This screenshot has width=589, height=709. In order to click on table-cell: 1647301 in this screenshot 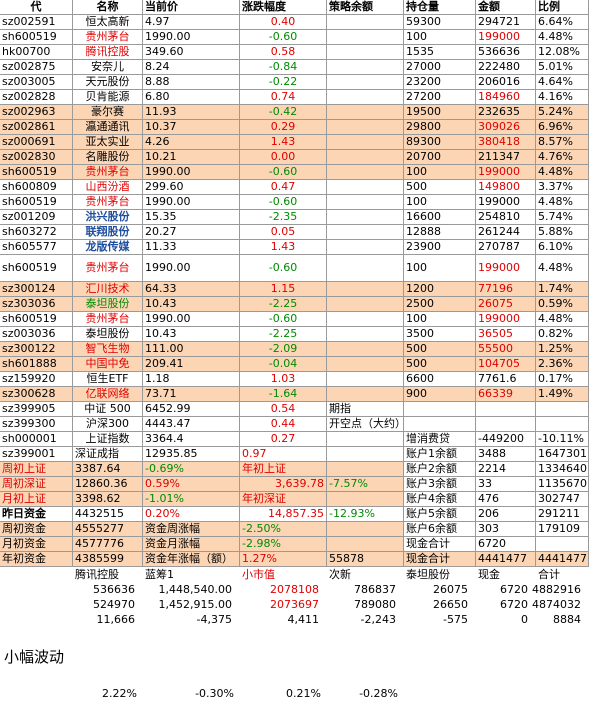, I will do `click(562, 454)`.